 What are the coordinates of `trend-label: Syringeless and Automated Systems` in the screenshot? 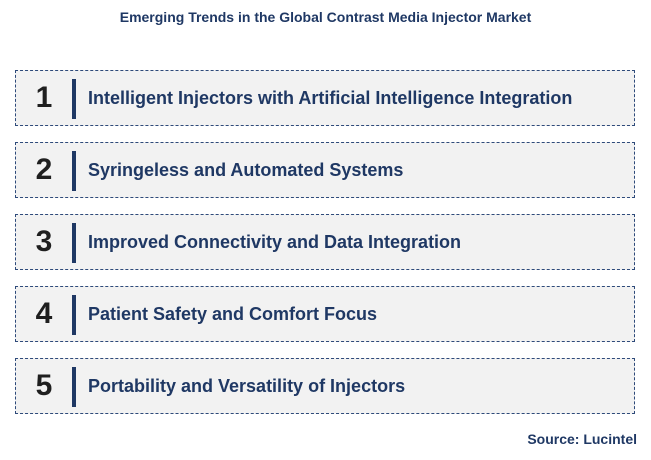 It's located at (246, 170).